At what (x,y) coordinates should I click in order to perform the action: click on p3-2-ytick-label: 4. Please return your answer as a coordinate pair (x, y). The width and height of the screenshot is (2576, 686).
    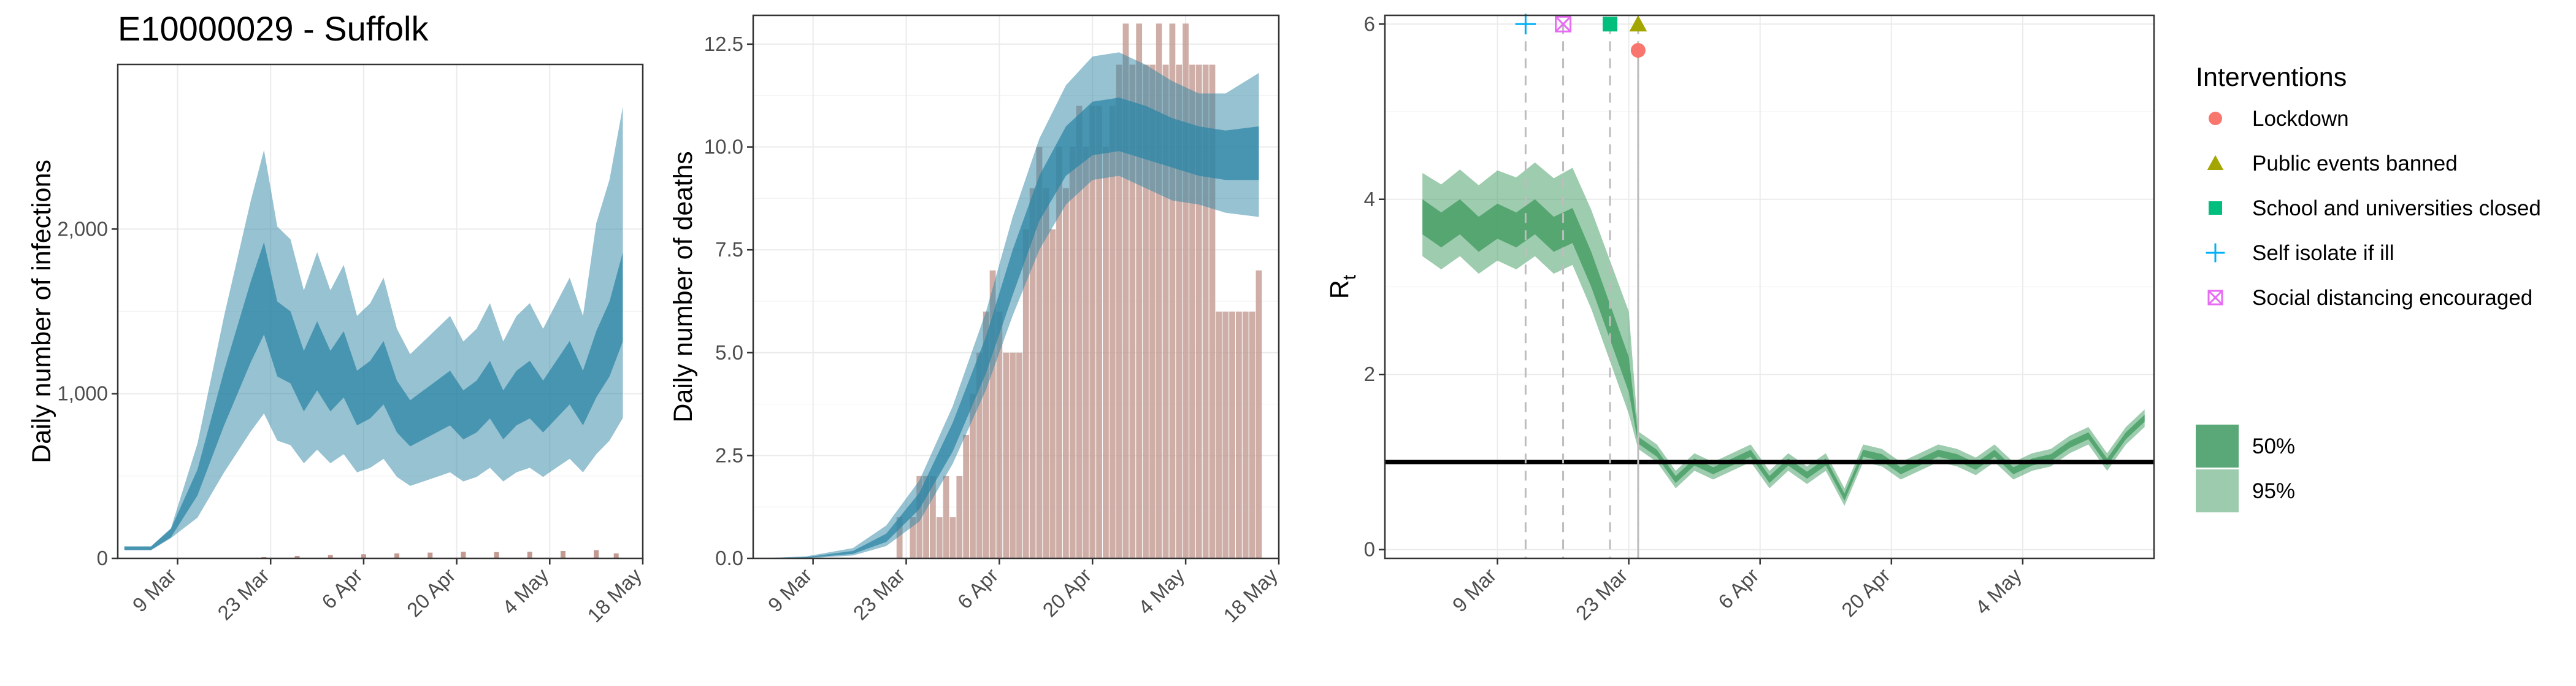
    Looking at the image, I should click on (1369, 199).